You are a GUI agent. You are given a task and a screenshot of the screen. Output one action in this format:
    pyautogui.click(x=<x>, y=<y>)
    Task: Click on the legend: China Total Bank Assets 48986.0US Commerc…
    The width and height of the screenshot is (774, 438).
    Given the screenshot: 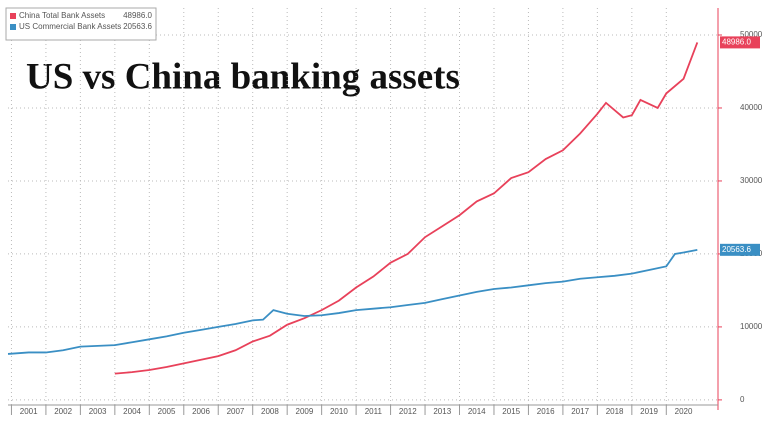 What is the action you would take?
    pyautogui.click(x=81, y=24)
    